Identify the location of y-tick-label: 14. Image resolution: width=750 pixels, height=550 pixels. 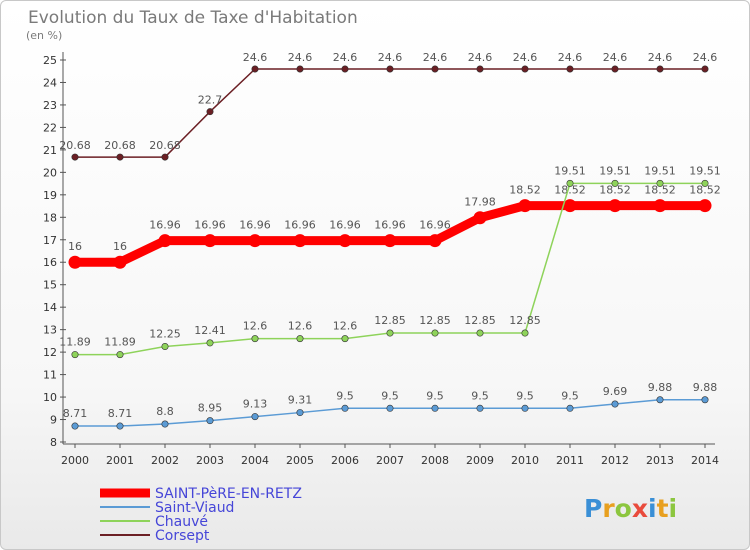
(50, 307).